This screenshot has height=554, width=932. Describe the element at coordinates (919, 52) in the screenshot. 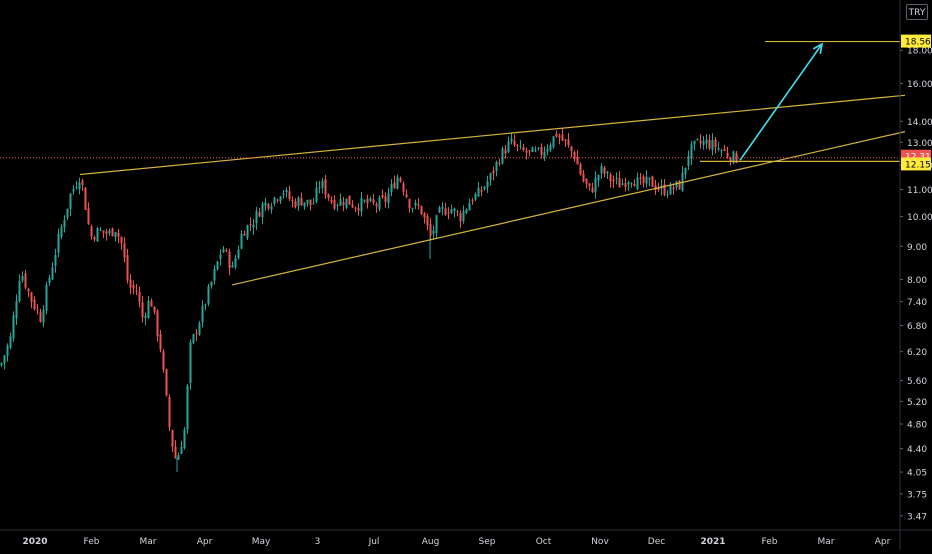

I see `price-axis-tick-label: 18.00` at that location.